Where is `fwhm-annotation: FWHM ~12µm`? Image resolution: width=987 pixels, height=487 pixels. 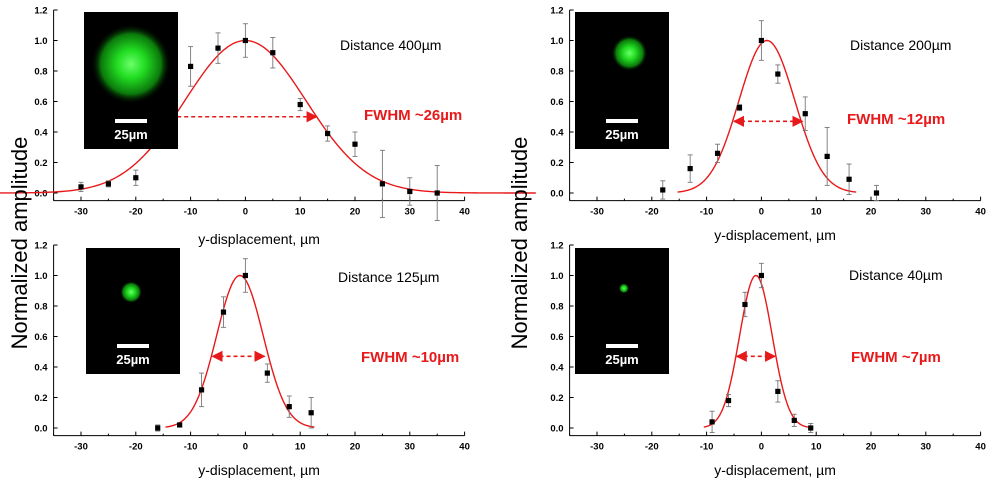 fwhm-annotation: FWHM ~12µm is located at coordinates (896, 119).